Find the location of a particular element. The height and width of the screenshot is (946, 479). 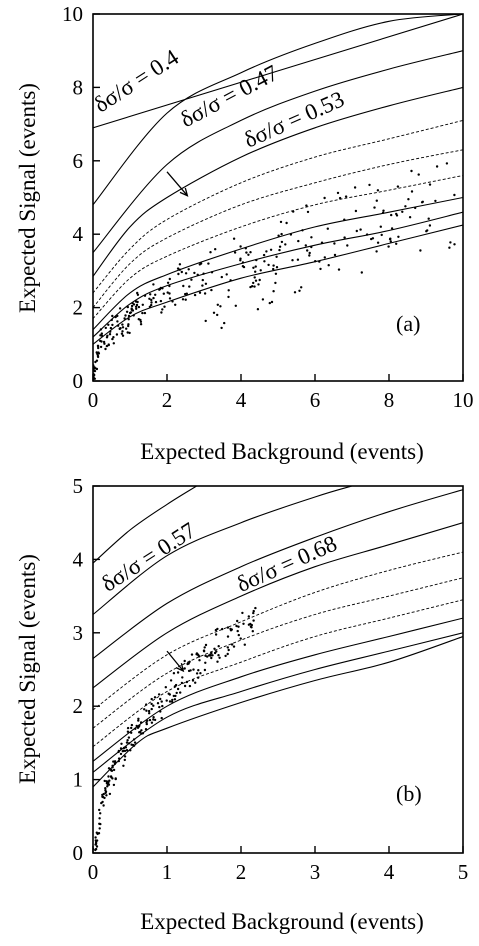

curve-annotation: δσ/σ = 0.4 is located at coordinates (137, 80).